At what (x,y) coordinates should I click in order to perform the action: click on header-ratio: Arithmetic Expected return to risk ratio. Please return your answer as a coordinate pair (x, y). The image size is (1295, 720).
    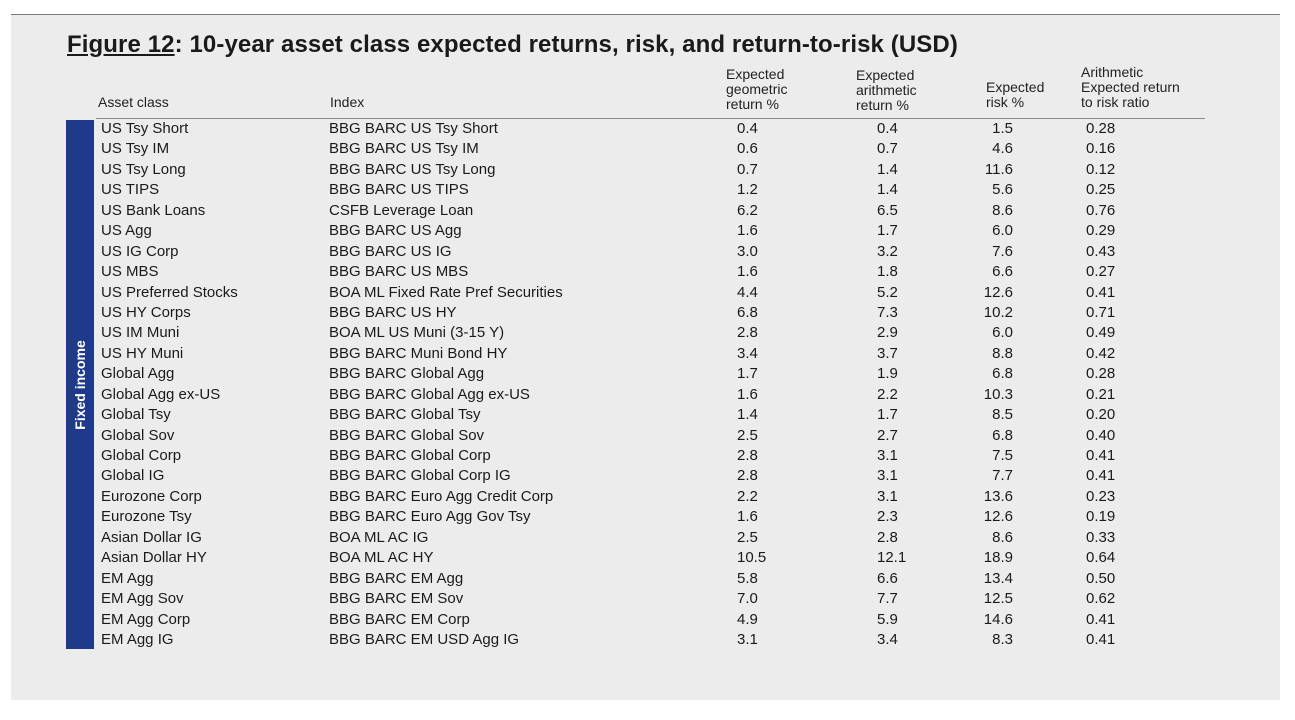
    Looking at the image, I should click on (1130, 87).